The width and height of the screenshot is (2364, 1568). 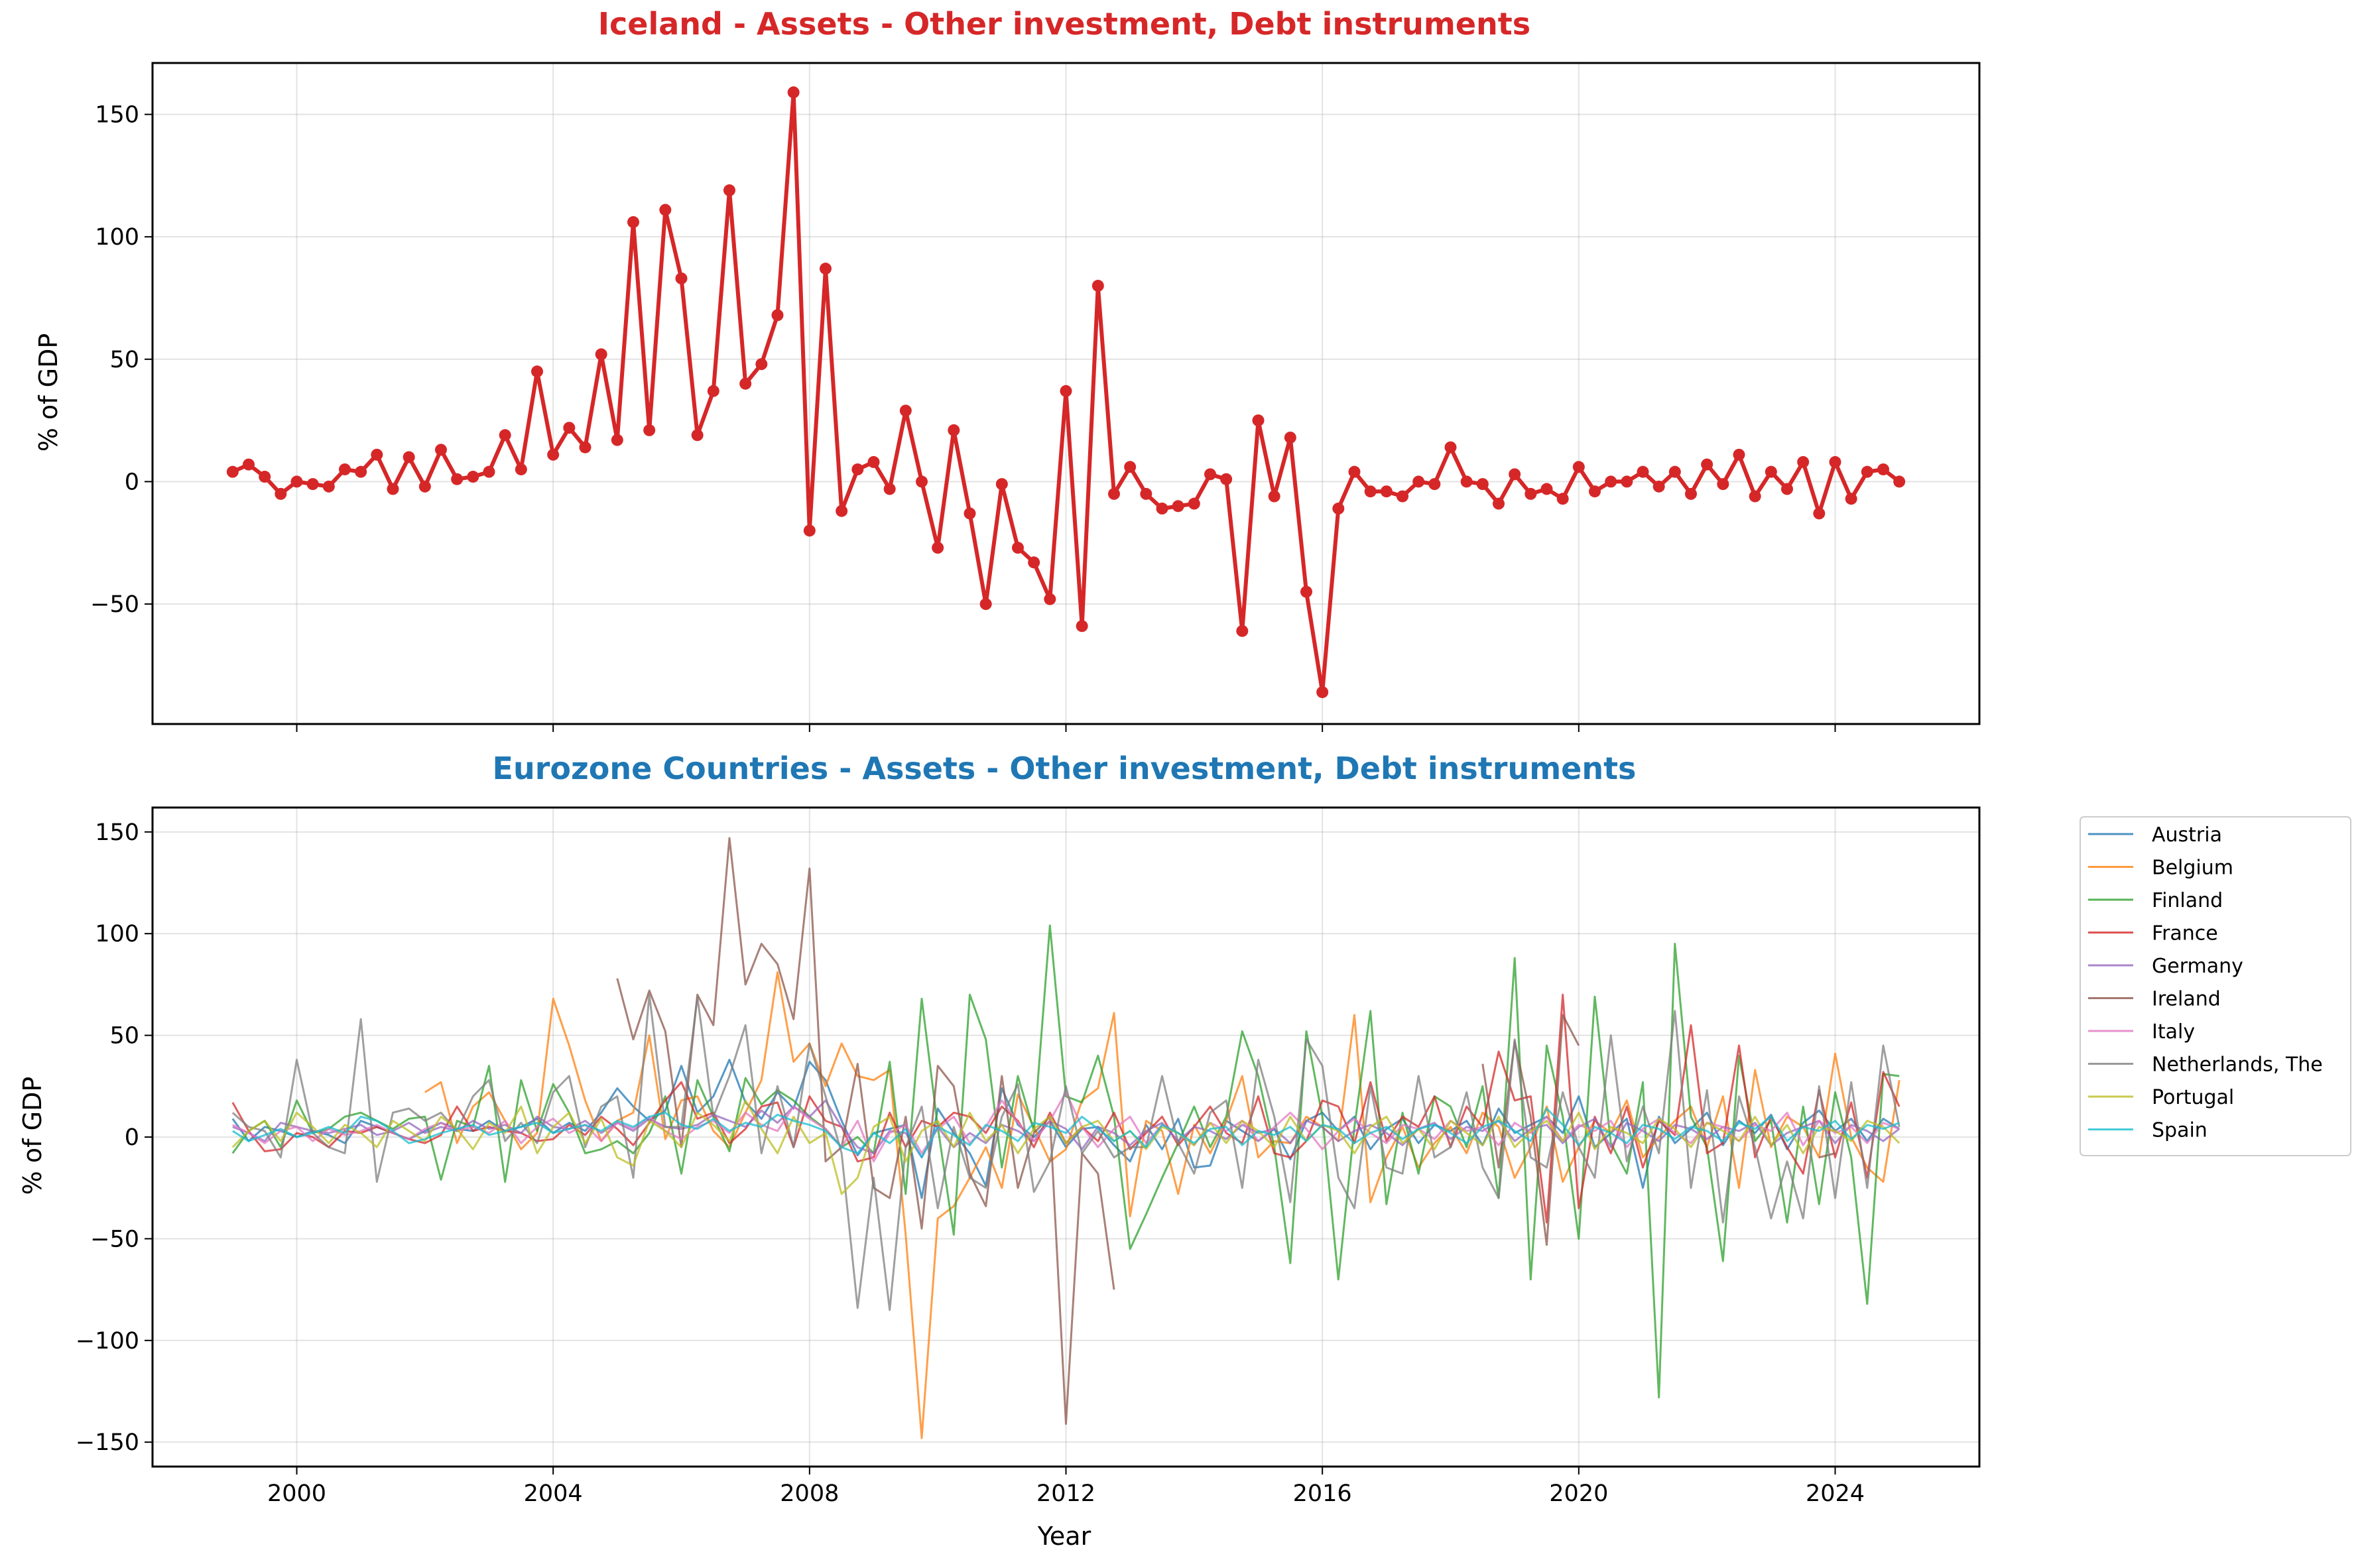 What do you see at coordinates (1066, 1127) in the screenshot?
I see `series-line-italy` at bounding box center [1066, 1127].